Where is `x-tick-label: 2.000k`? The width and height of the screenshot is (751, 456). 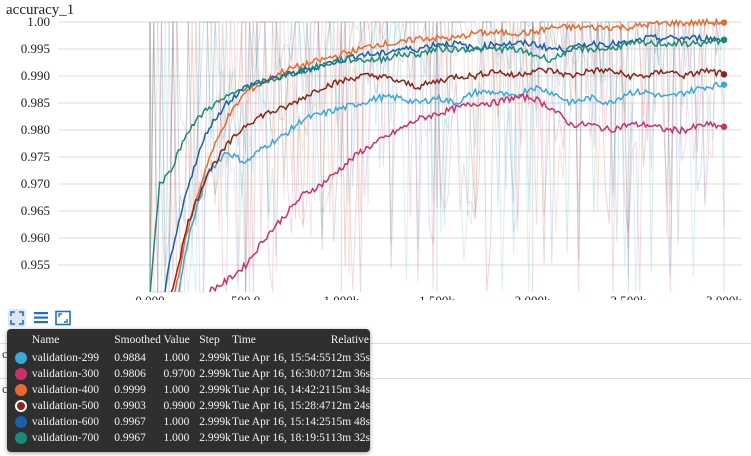 x-tick-label: 2.000k is located at coordinates (533, 296).